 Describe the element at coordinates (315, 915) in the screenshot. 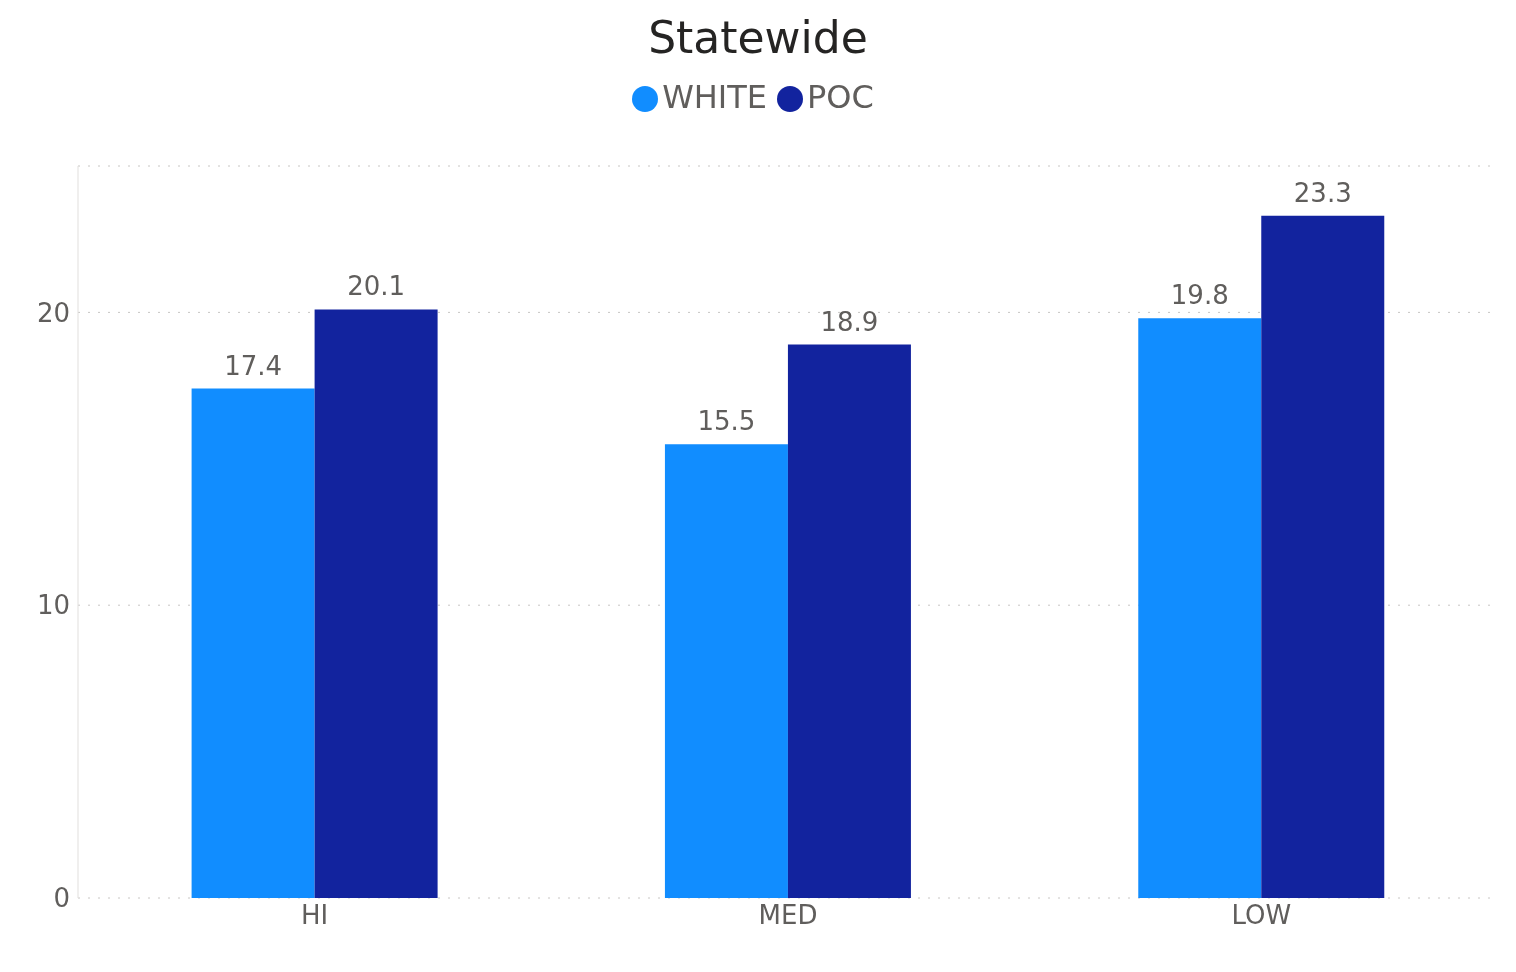

I see `x-tick-label: HI` at that location.